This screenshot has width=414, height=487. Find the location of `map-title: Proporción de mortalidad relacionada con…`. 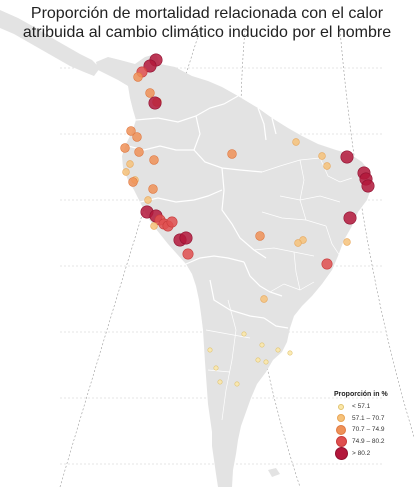

map-title: Proporción de mortalidad relacionada con… is located at coordinates (207, 23).